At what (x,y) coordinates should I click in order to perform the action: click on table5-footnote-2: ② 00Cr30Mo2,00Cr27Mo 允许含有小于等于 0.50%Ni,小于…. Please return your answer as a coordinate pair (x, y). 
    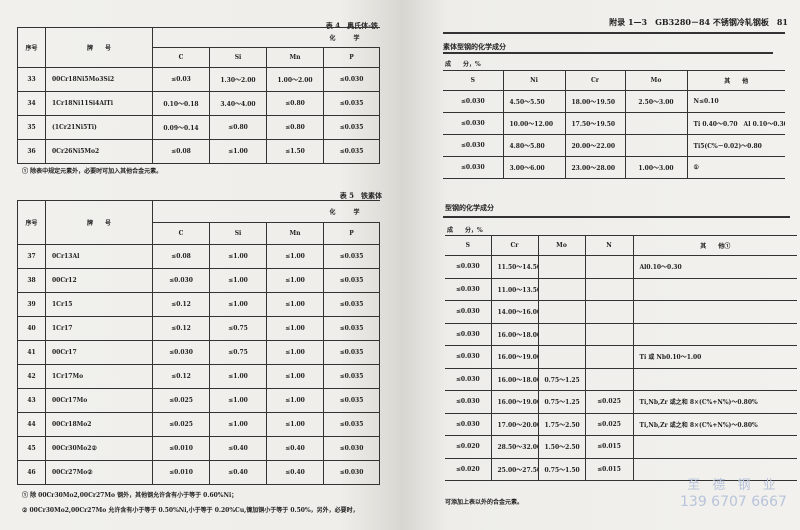
    Looking at the image, I should click on (190, 510).